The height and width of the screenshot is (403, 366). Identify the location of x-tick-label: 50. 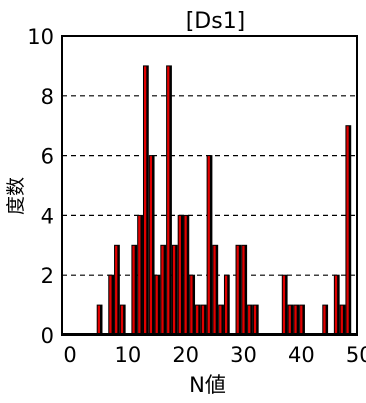
(356, 355).